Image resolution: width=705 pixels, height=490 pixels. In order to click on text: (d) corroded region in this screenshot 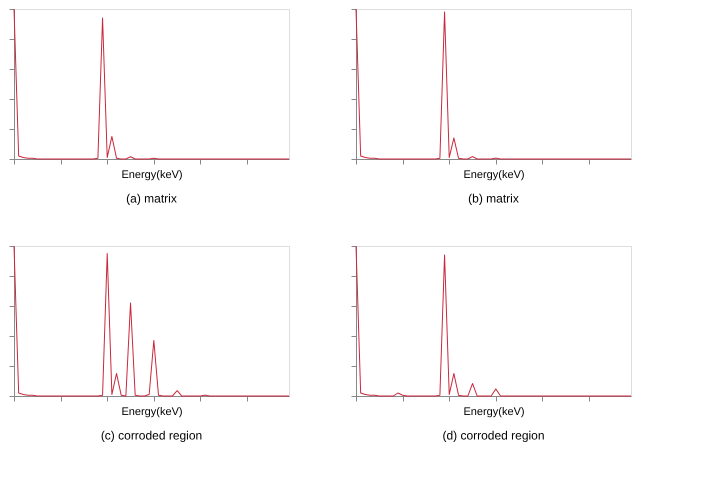, I will do `click(493, 435)`.